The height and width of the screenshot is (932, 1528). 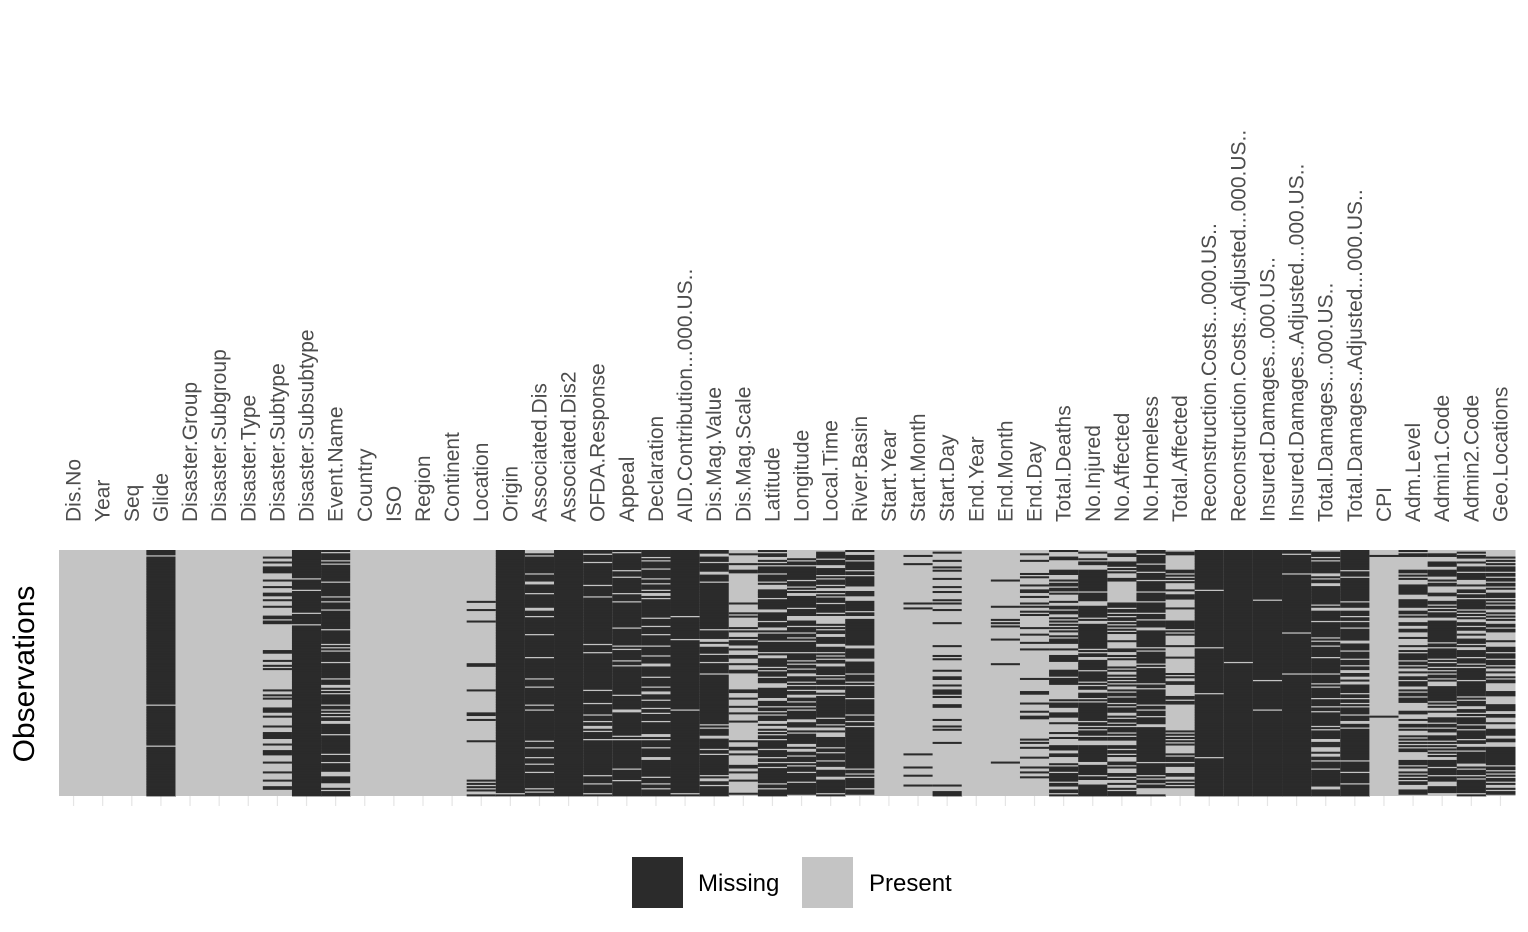 What do you see at coordinates (1034, 673) in the screenshot?
I see `cell-column-End.Day` at bounding box center [1034, 673].